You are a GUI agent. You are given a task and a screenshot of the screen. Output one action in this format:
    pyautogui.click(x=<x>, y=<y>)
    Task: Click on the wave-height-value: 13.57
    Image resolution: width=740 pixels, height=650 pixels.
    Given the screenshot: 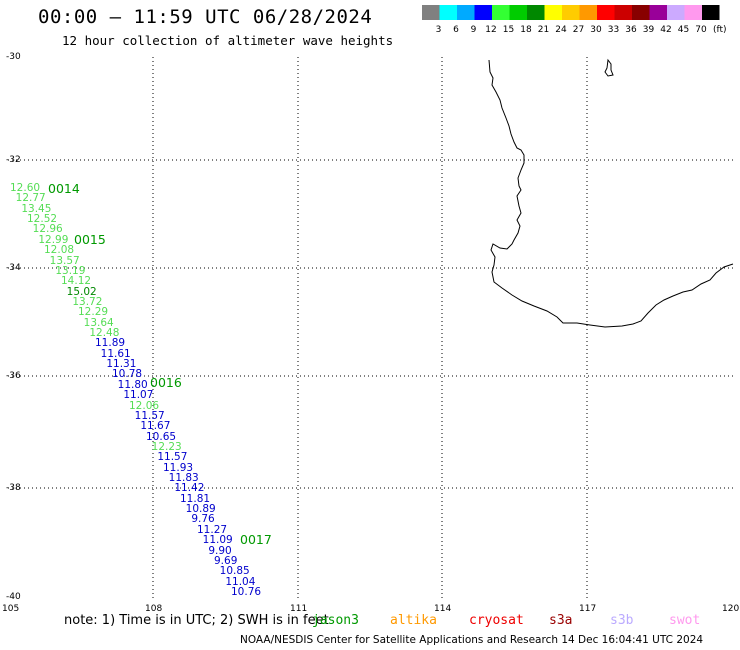 What is the action you would take?
    pyautogui.click(x=64, y=260)
    